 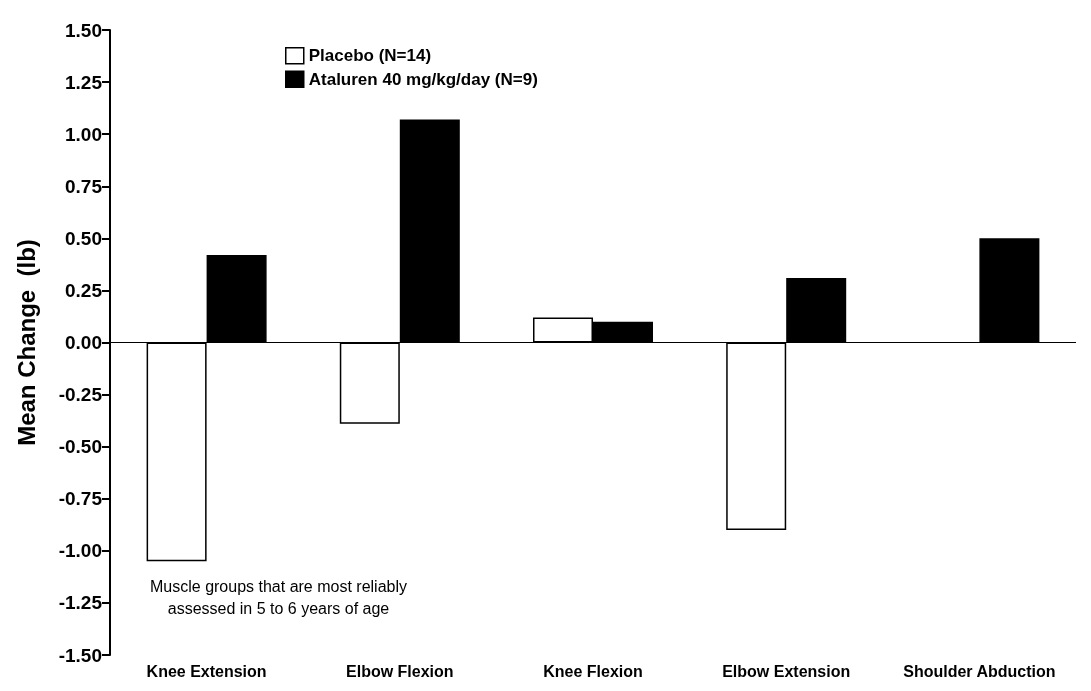 I want to click on x-tick-label: Shoulder Abduction, so click(x=979, y=671).